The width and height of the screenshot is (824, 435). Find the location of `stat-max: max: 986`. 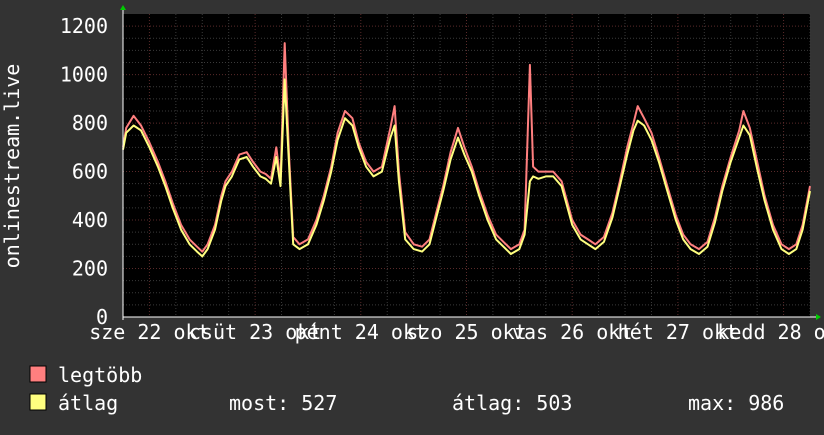

stat-max: max: 986 is located at coordinates (736, 403).